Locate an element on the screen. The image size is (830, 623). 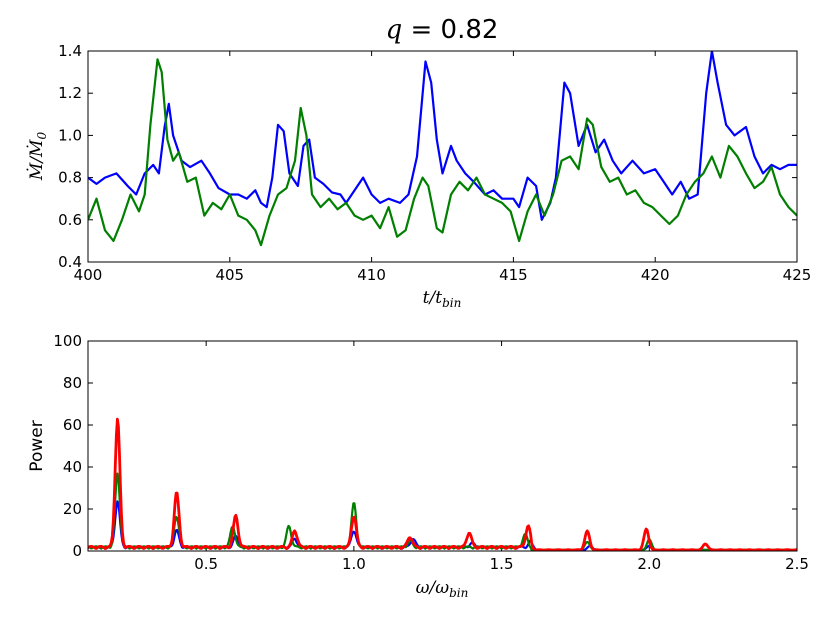
top-xtick-label: 410 is located at coordinates (371, 275).